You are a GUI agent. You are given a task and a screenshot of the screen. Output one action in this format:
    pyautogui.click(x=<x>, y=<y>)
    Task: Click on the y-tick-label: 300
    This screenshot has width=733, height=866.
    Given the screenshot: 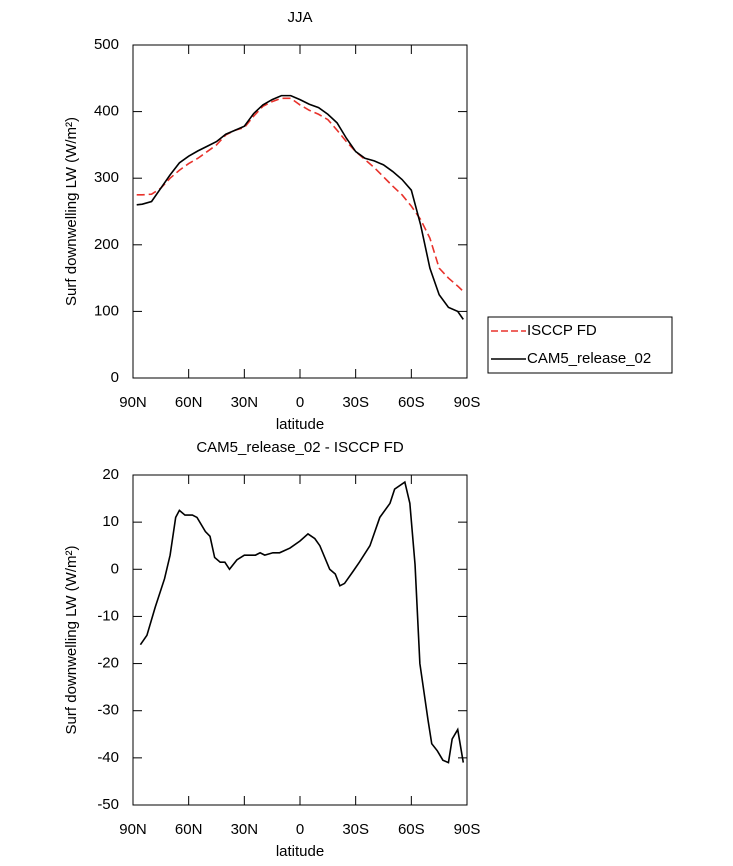 What is the action you would take?
    pyautogui.click(x=106, y=177)
    